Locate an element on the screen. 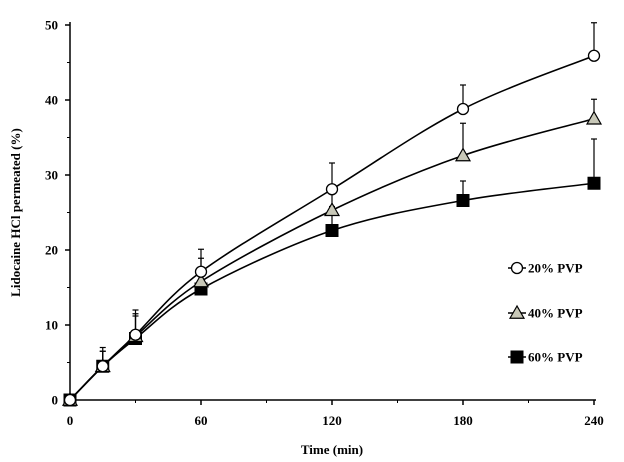  x-tick-label: 60 is located at coordinates (201, 420).